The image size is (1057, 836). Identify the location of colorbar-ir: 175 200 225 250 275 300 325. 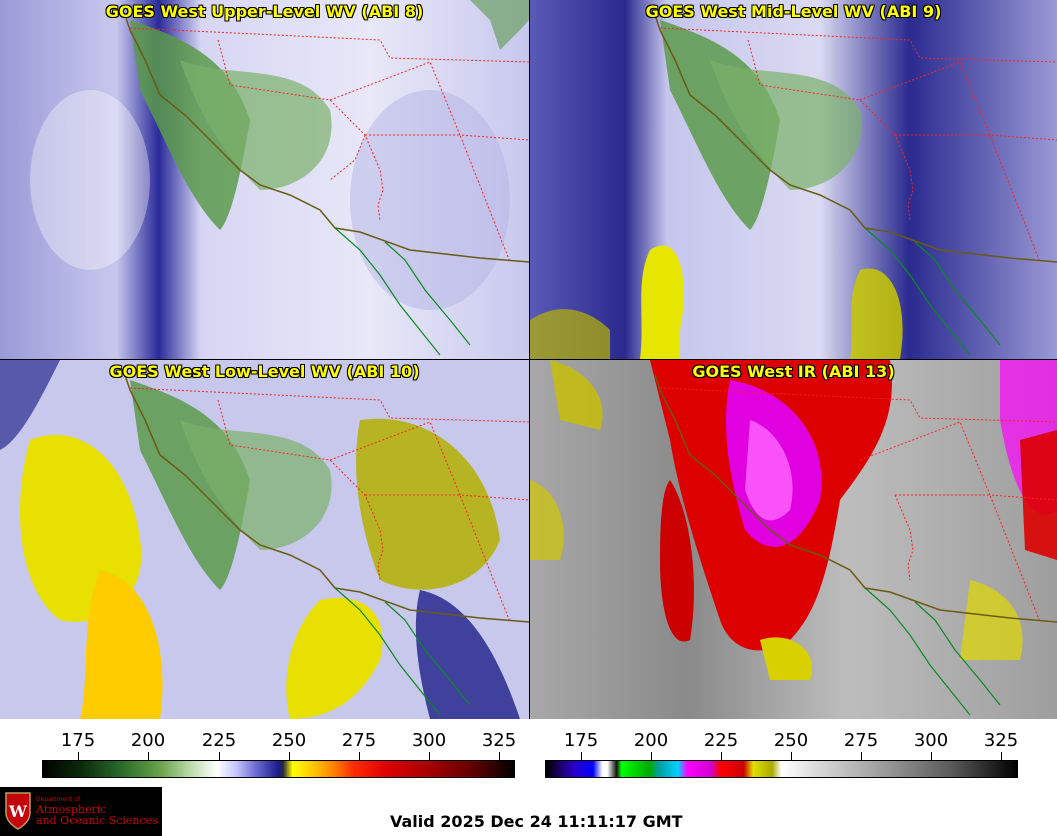
(781, 752).